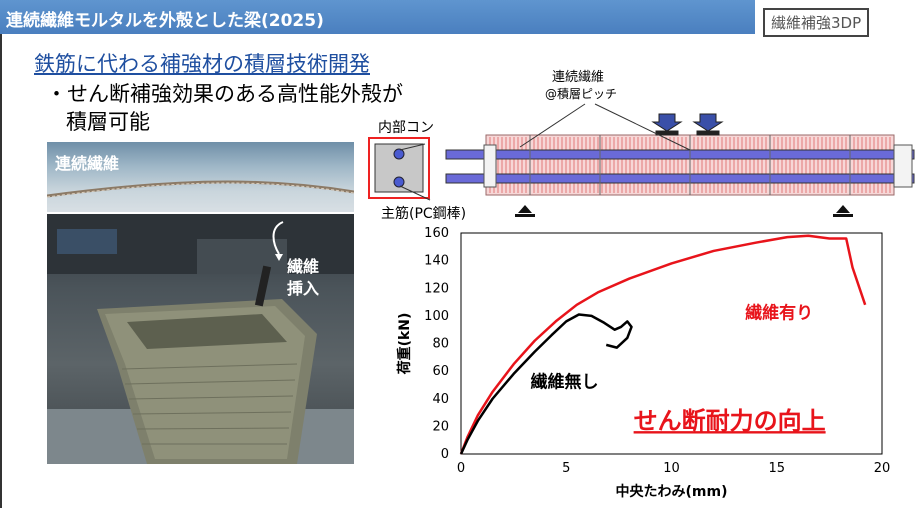 This screenshot has width=915, height=510. I want to click on fiber-pitch-label-line-2: @積層ピッチ, so click(581, 94).